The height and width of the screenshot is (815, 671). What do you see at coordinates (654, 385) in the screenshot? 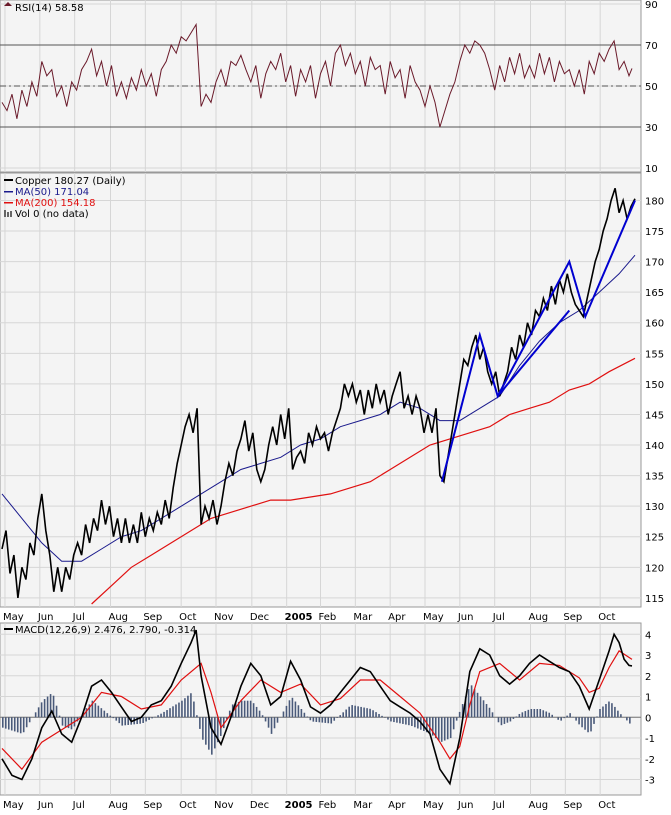
I see `price-tick-label: 150` at bounding box center [654, 385].